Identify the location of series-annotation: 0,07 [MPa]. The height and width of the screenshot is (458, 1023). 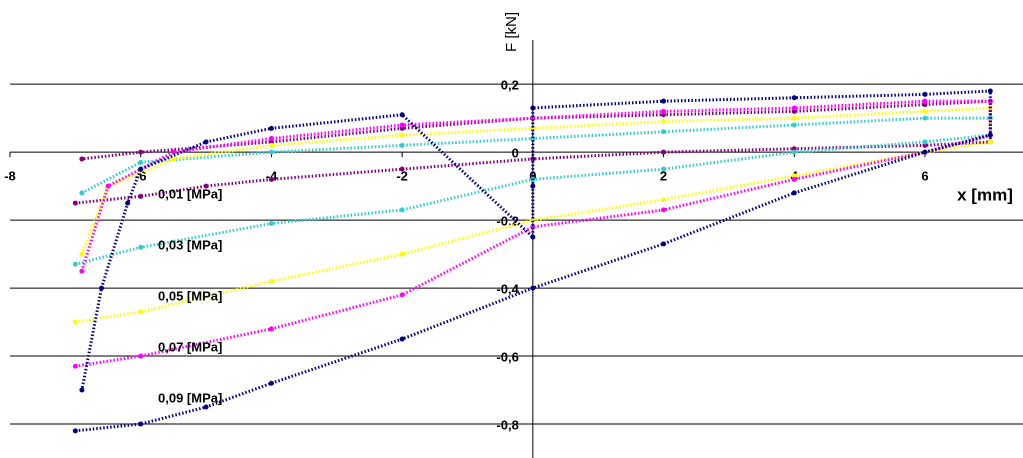
(190, 346).